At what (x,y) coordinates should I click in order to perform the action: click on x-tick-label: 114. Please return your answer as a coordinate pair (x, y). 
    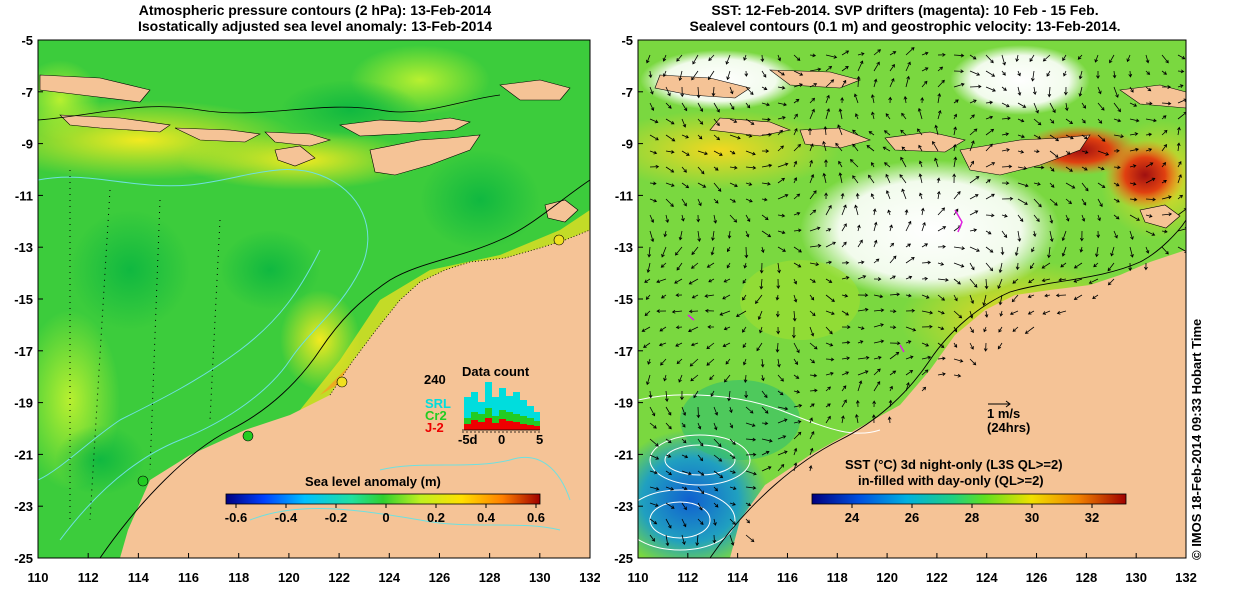
    Looking at the image, I should click on (738, 577).